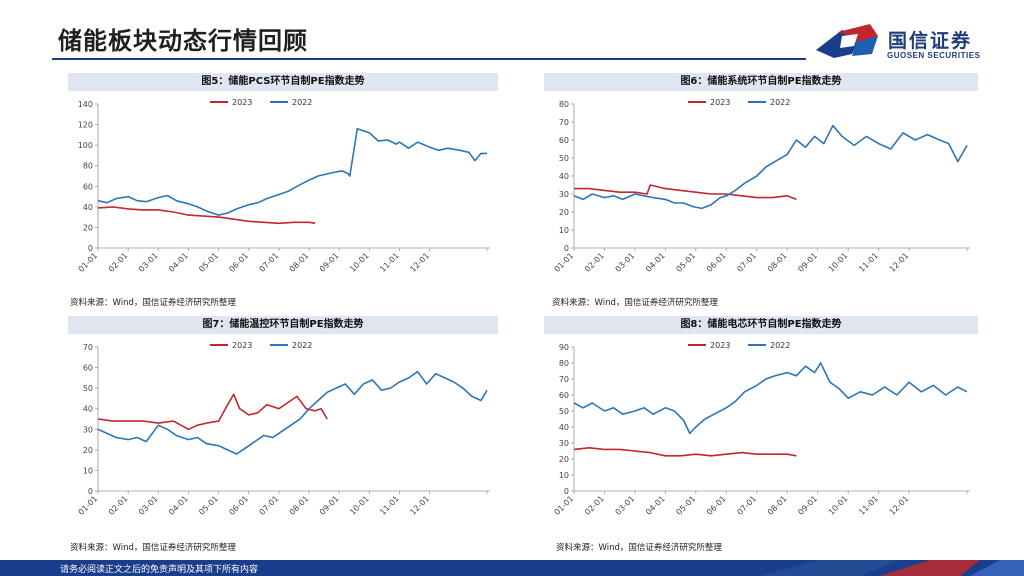 This screenshot has height=576, width=1024. Describe the element at coordinates (153, 303) in the screenshot. I see `chart-source-5: 资料来源：Wind，国信证券经济研究所整理` at that location.